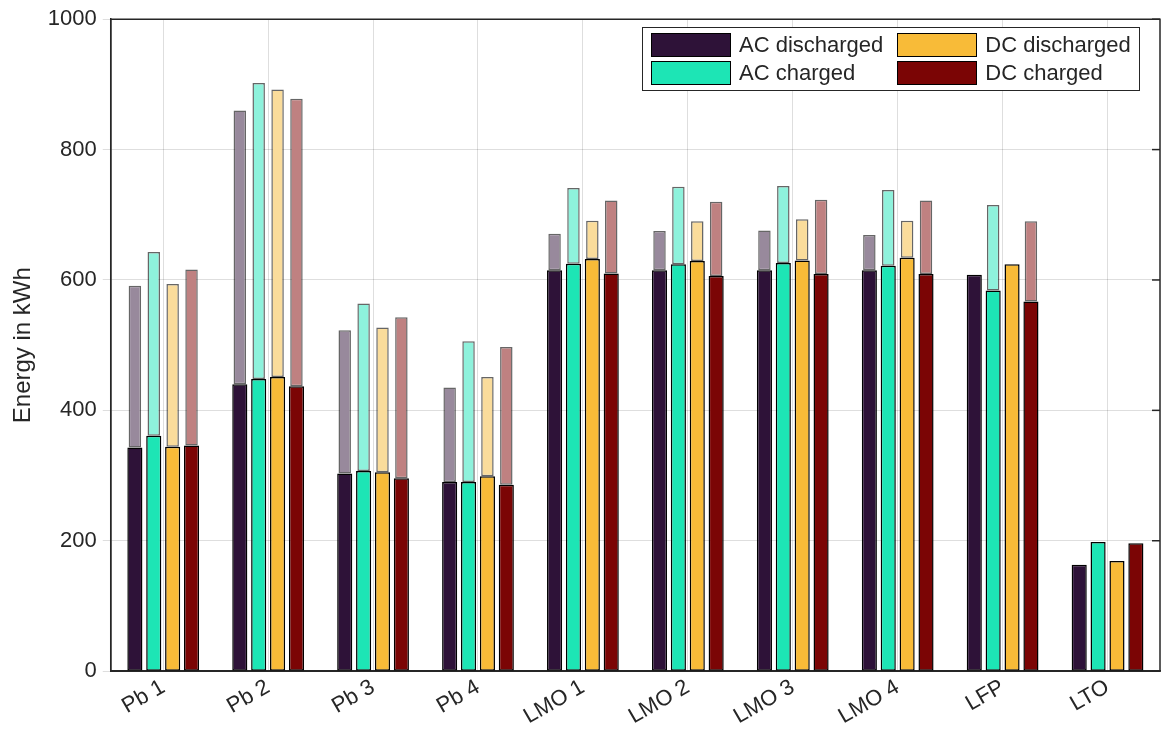  I want to click on x-tick-label: Pb 4, so click(457, 695).